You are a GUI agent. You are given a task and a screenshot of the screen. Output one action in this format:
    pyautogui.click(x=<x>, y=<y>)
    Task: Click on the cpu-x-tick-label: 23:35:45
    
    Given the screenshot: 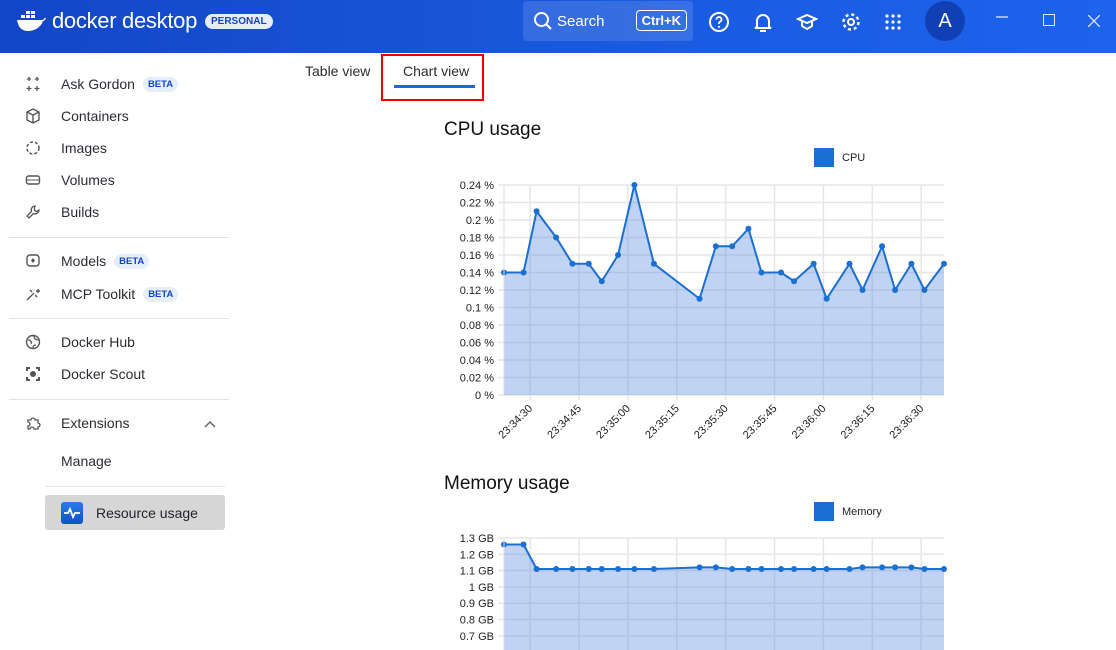 What is the action you would take?
    pyautogui.click(x=760, y=422)
    